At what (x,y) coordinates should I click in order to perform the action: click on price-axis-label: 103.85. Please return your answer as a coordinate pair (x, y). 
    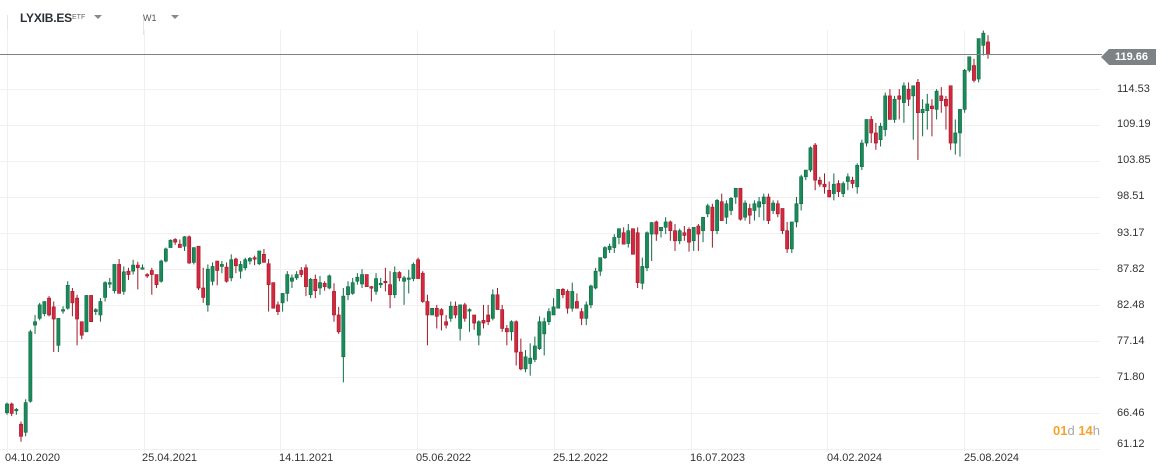
    Looking at the image, I should click on (1134, 160).